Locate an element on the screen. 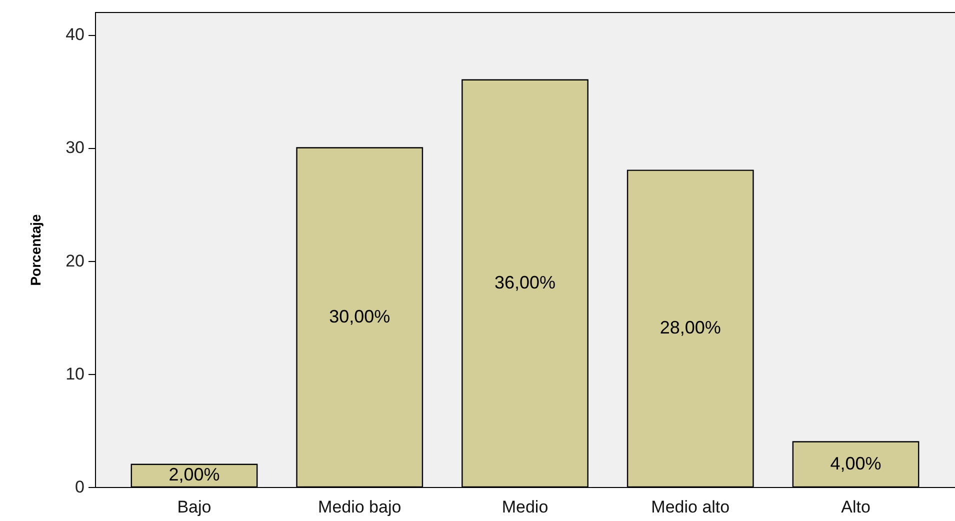 The height and width of the screenshot is (521, 955). x-tick-label: Alto is located at coordinates (855, 507).